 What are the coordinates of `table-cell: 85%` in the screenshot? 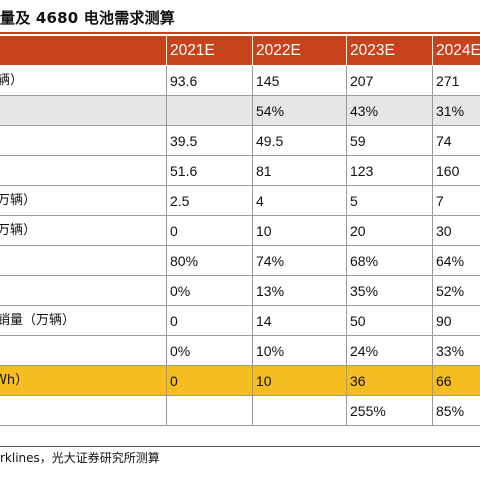 It's located at (456, 410).